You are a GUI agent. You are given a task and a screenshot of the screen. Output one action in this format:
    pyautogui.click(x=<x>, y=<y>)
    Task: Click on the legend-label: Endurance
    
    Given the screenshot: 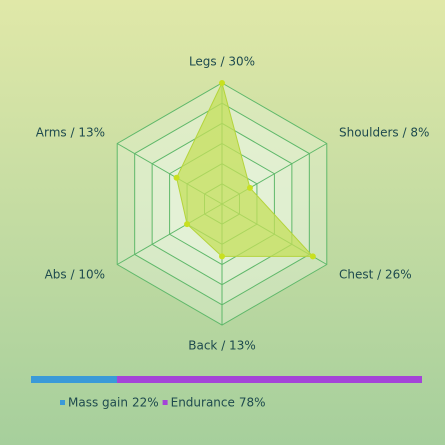 What is the action you would take?
    pyautogui.click(x=203, y=403)
    